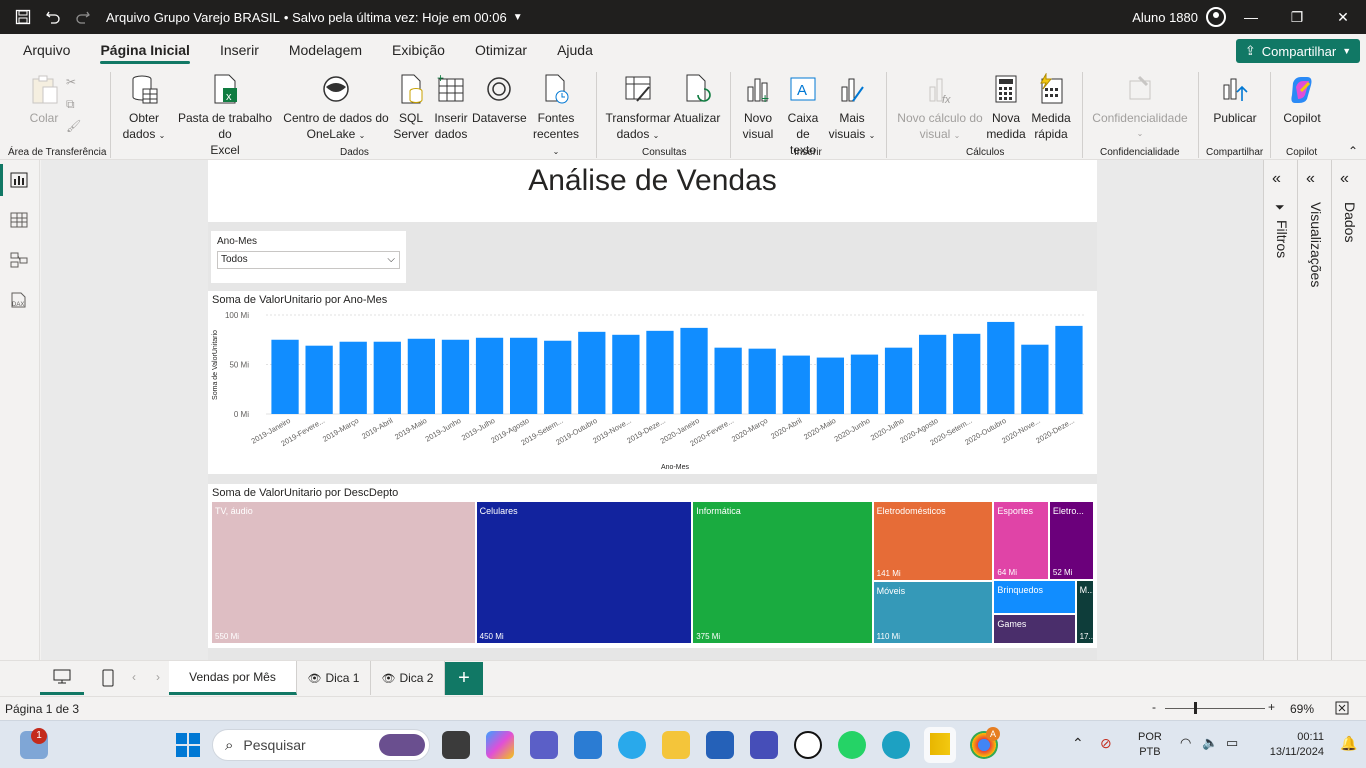 This screenshot has height=768, width=1366. What do you see at coordinates (1215, 708) in the screenshot?
I see `zoom-slider` at bounding box center [1215, 708].